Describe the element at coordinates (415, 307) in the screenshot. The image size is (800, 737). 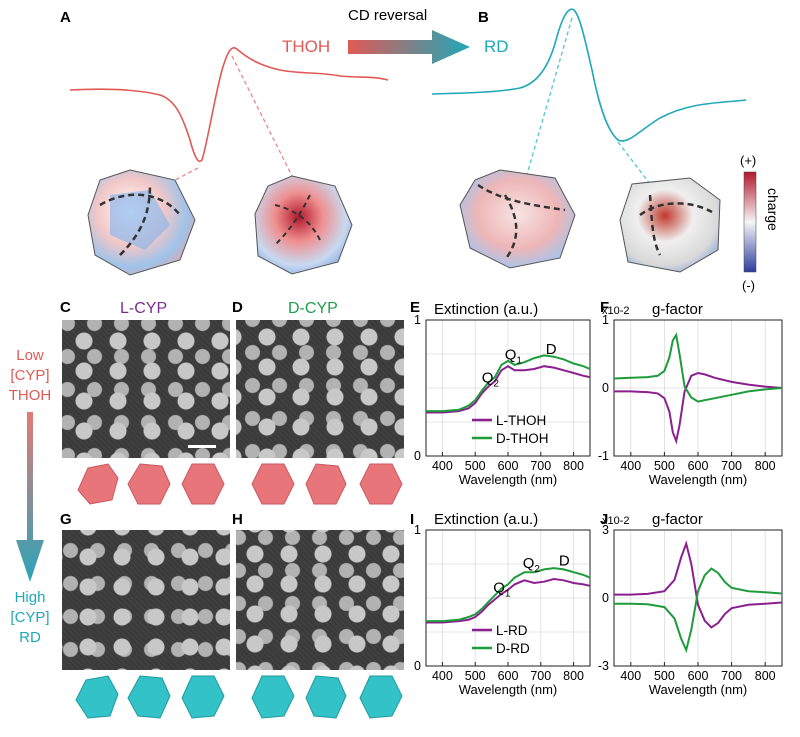
I see `panel-letter-e: E` at that location.